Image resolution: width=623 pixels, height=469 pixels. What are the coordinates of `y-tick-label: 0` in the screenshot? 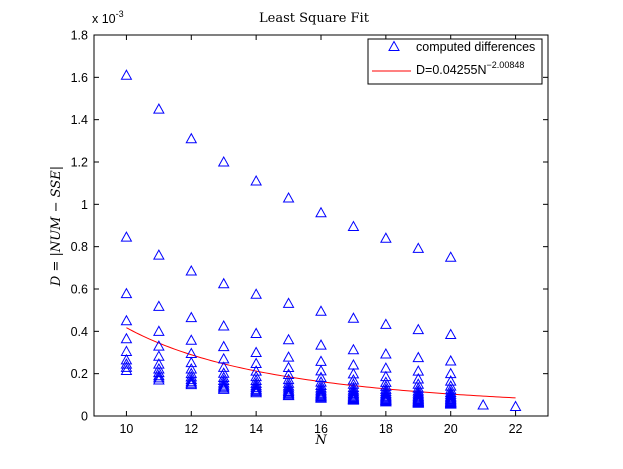 It's located at (84, 417).